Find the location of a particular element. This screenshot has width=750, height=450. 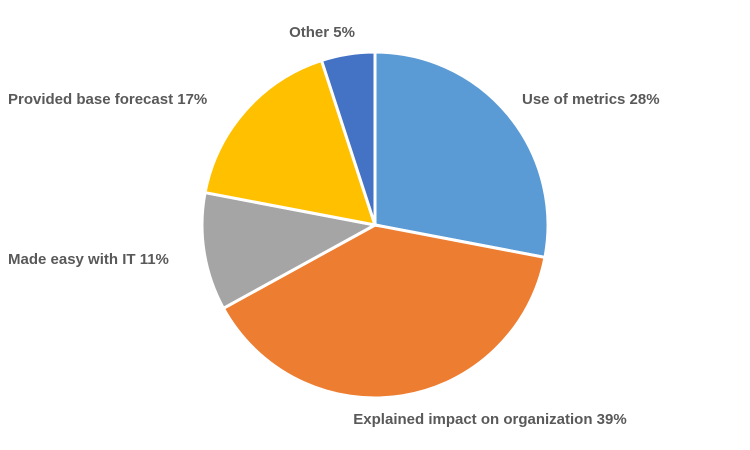

data-label-provided-base-forecast: Provided base forecast 17% is located at coordinates (107, 99).